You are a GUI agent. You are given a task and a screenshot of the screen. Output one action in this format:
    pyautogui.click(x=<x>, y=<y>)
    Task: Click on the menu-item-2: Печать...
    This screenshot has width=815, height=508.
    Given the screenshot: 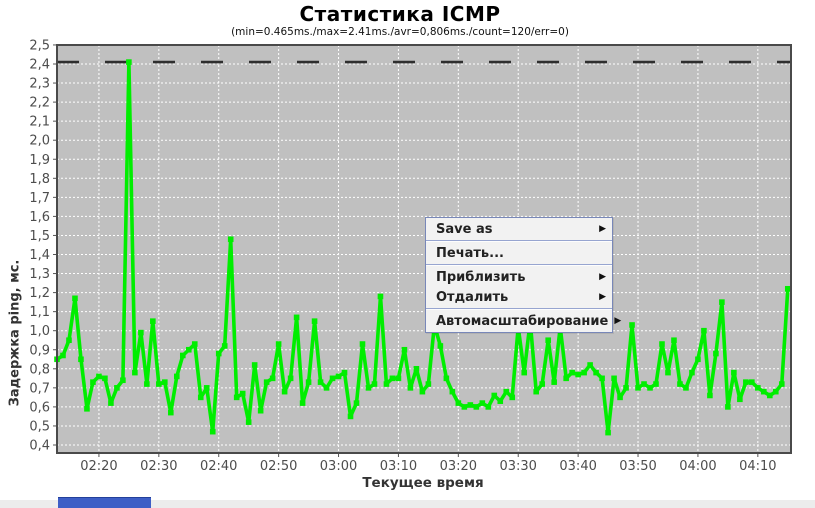 What is the action you would take?
    pyautogui.click(x=519, y=253)
    